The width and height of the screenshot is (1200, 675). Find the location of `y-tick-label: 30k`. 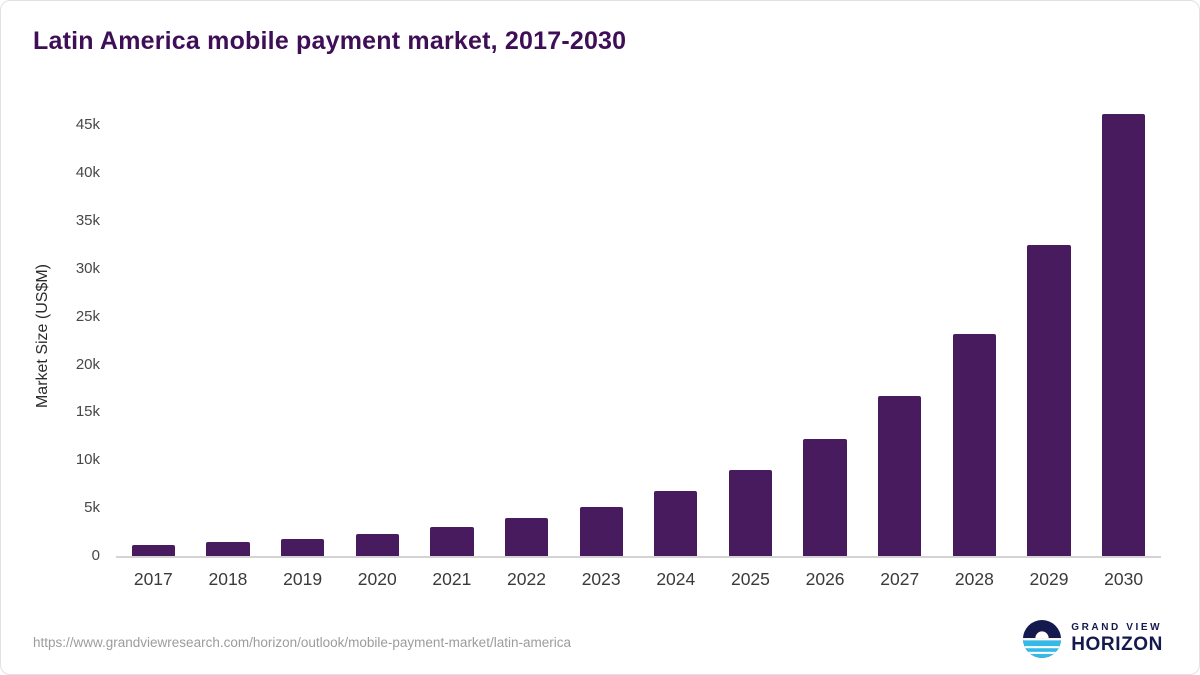

y-tick-label: 30k is located at coordinates (87, 268).